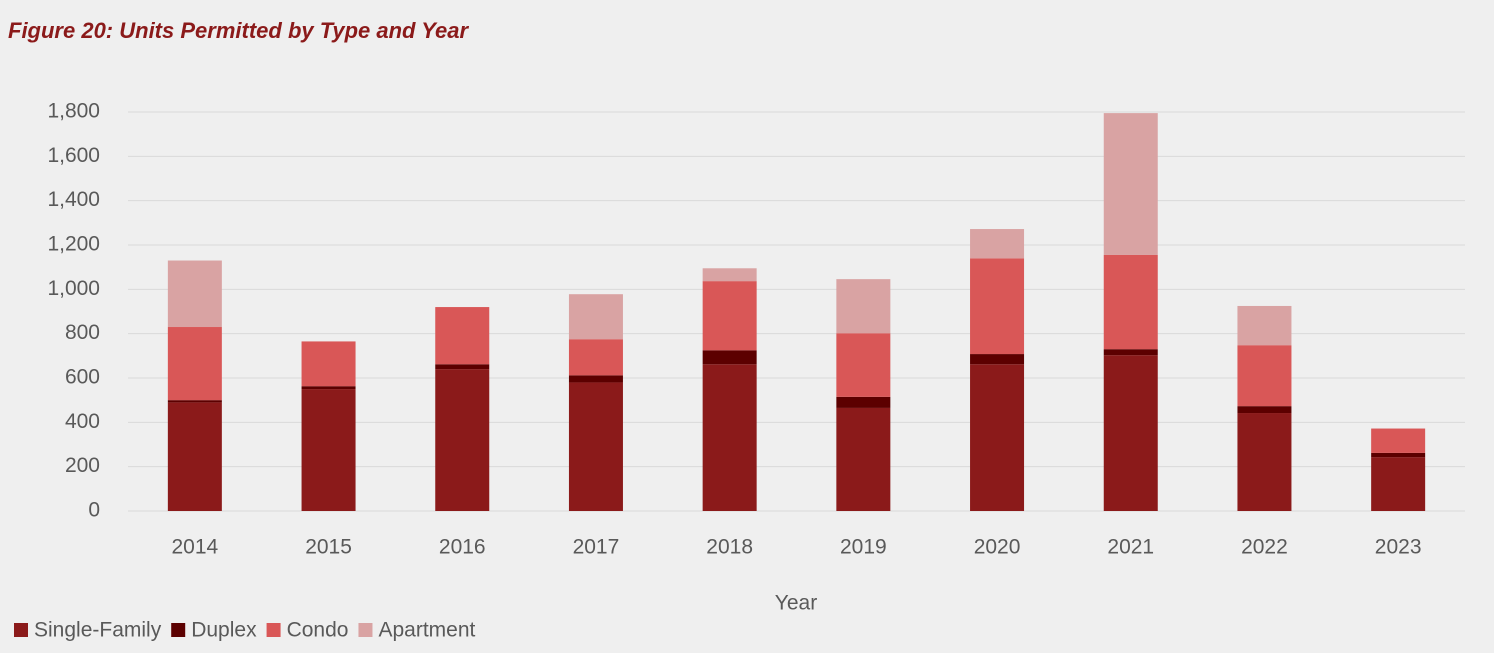 This screenshot has height=653, width=1494. I want to click on x-axis-label: Year, so click(796, 603).